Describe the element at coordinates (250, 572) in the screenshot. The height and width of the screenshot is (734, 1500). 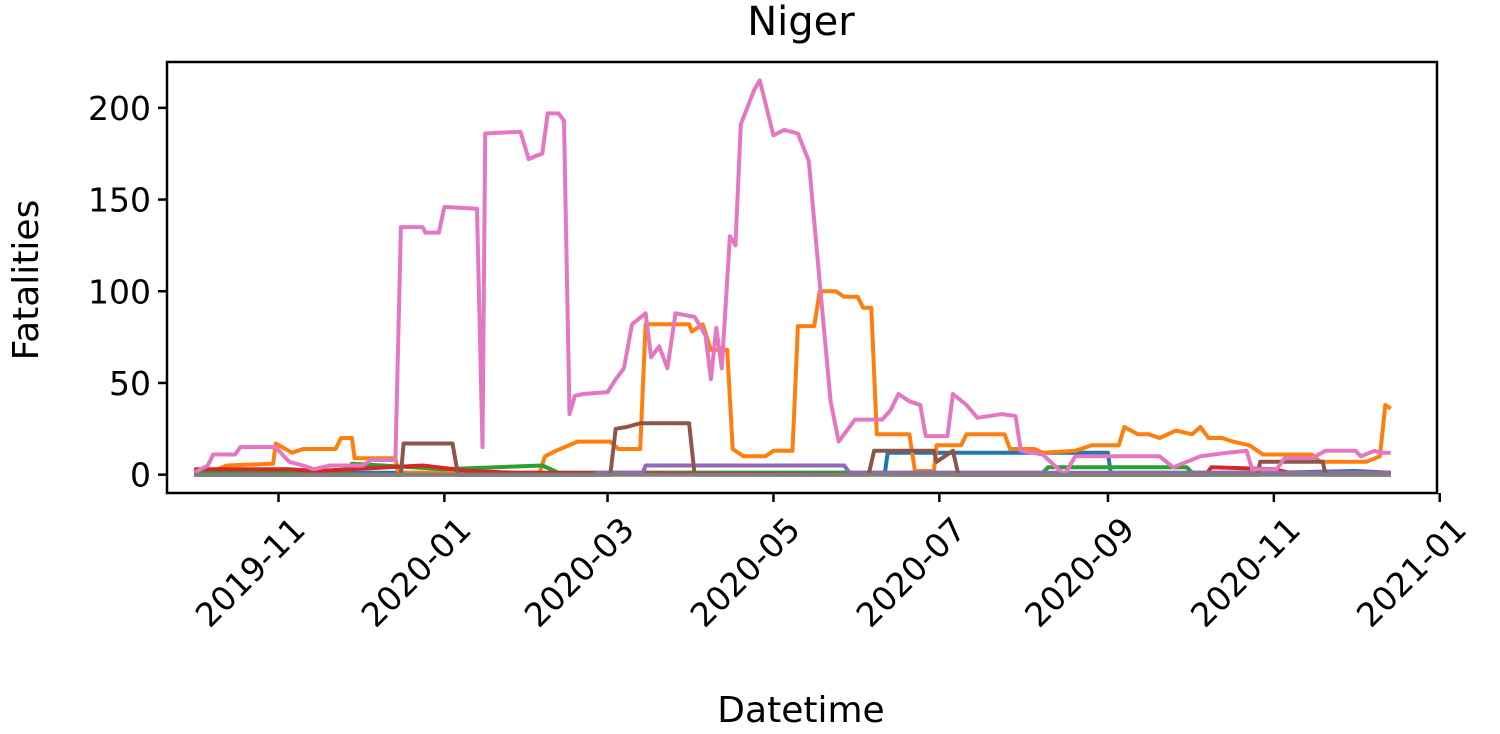
I see `x-tick-label: 2019-11` at that location.